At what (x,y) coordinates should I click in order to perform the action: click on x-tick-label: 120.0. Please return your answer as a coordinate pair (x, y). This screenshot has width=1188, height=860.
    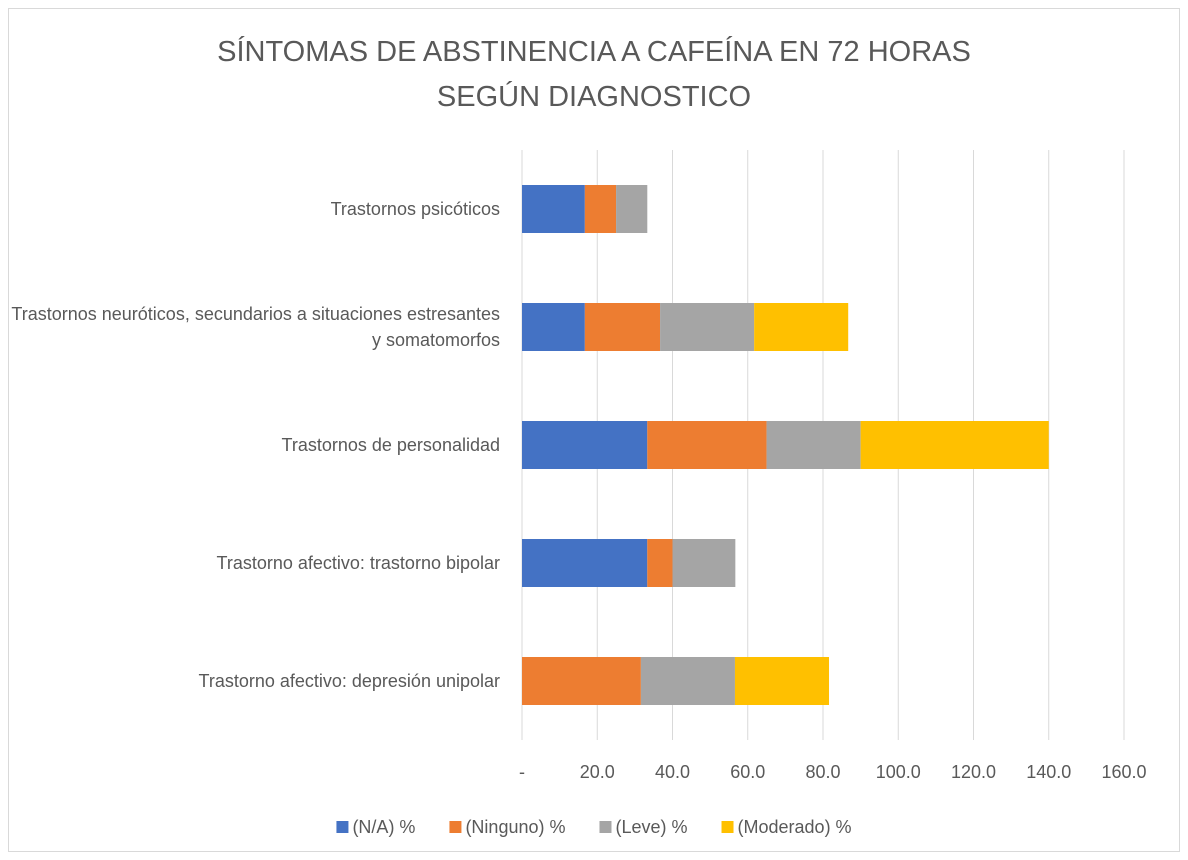
    Looking at the image, I should click on (973, 772).